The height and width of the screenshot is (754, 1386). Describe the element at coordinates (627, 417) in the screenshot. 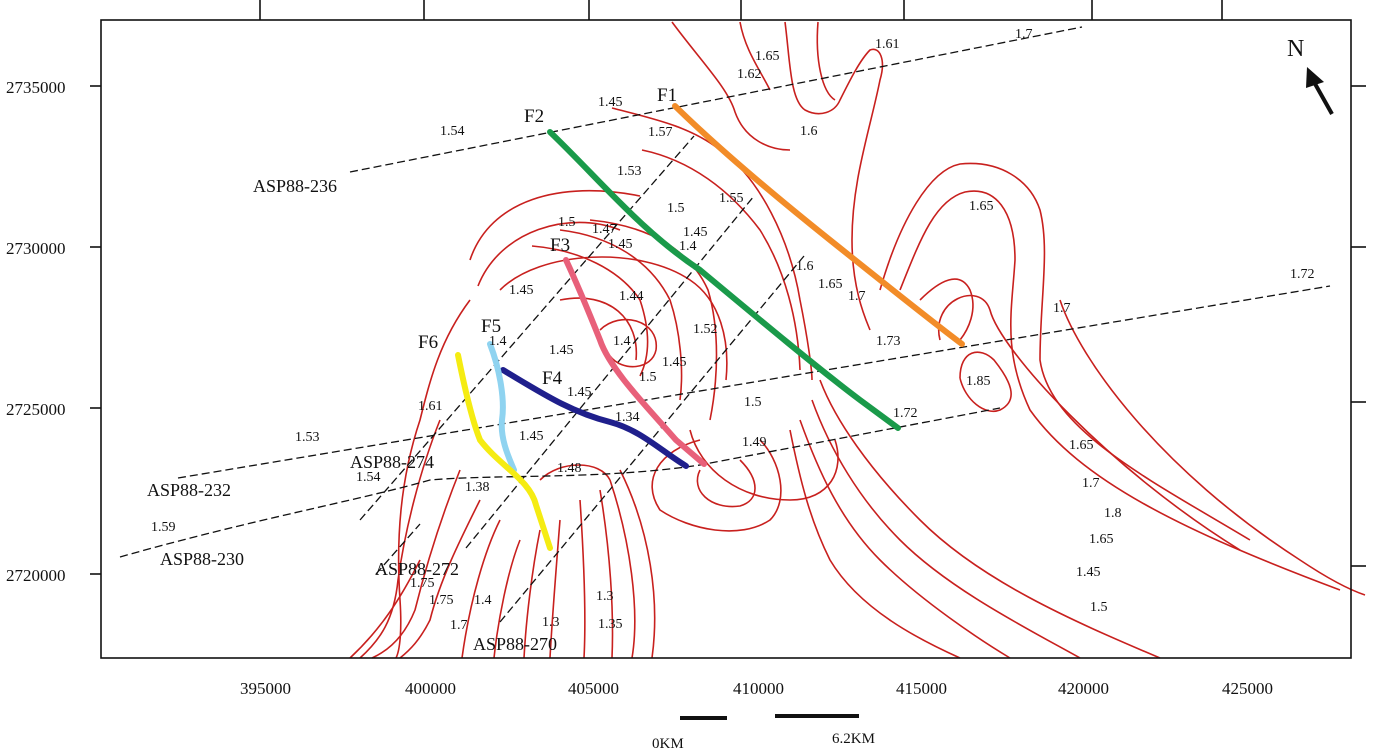

I see `contour-value-label: 1.34` at that location.